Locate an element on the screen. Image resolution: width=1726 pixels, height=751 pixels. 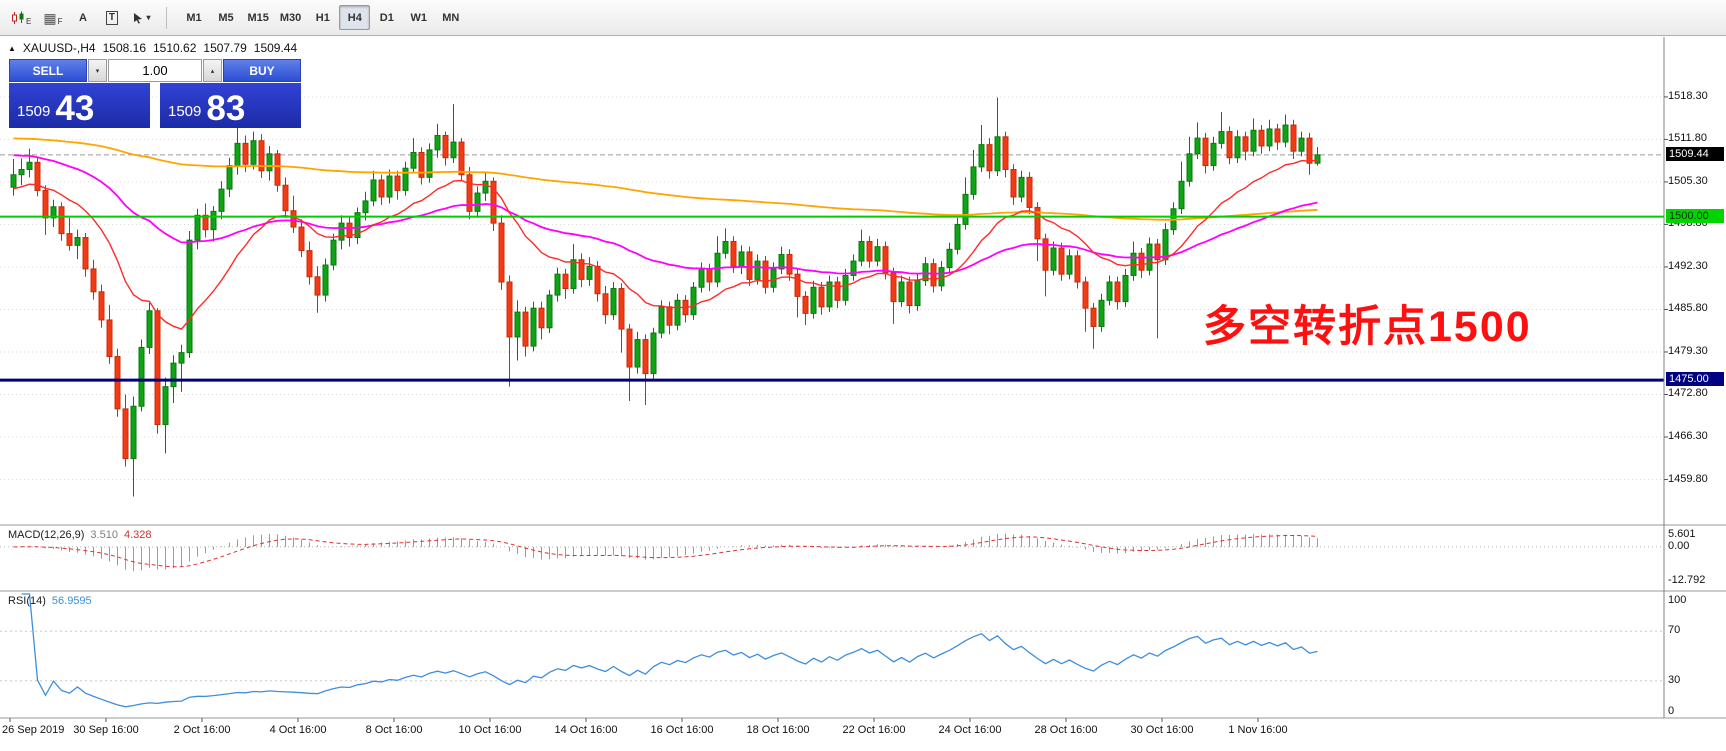
time-axis-label: 18 Oct 16:00 is located at coordinates (778, 730).